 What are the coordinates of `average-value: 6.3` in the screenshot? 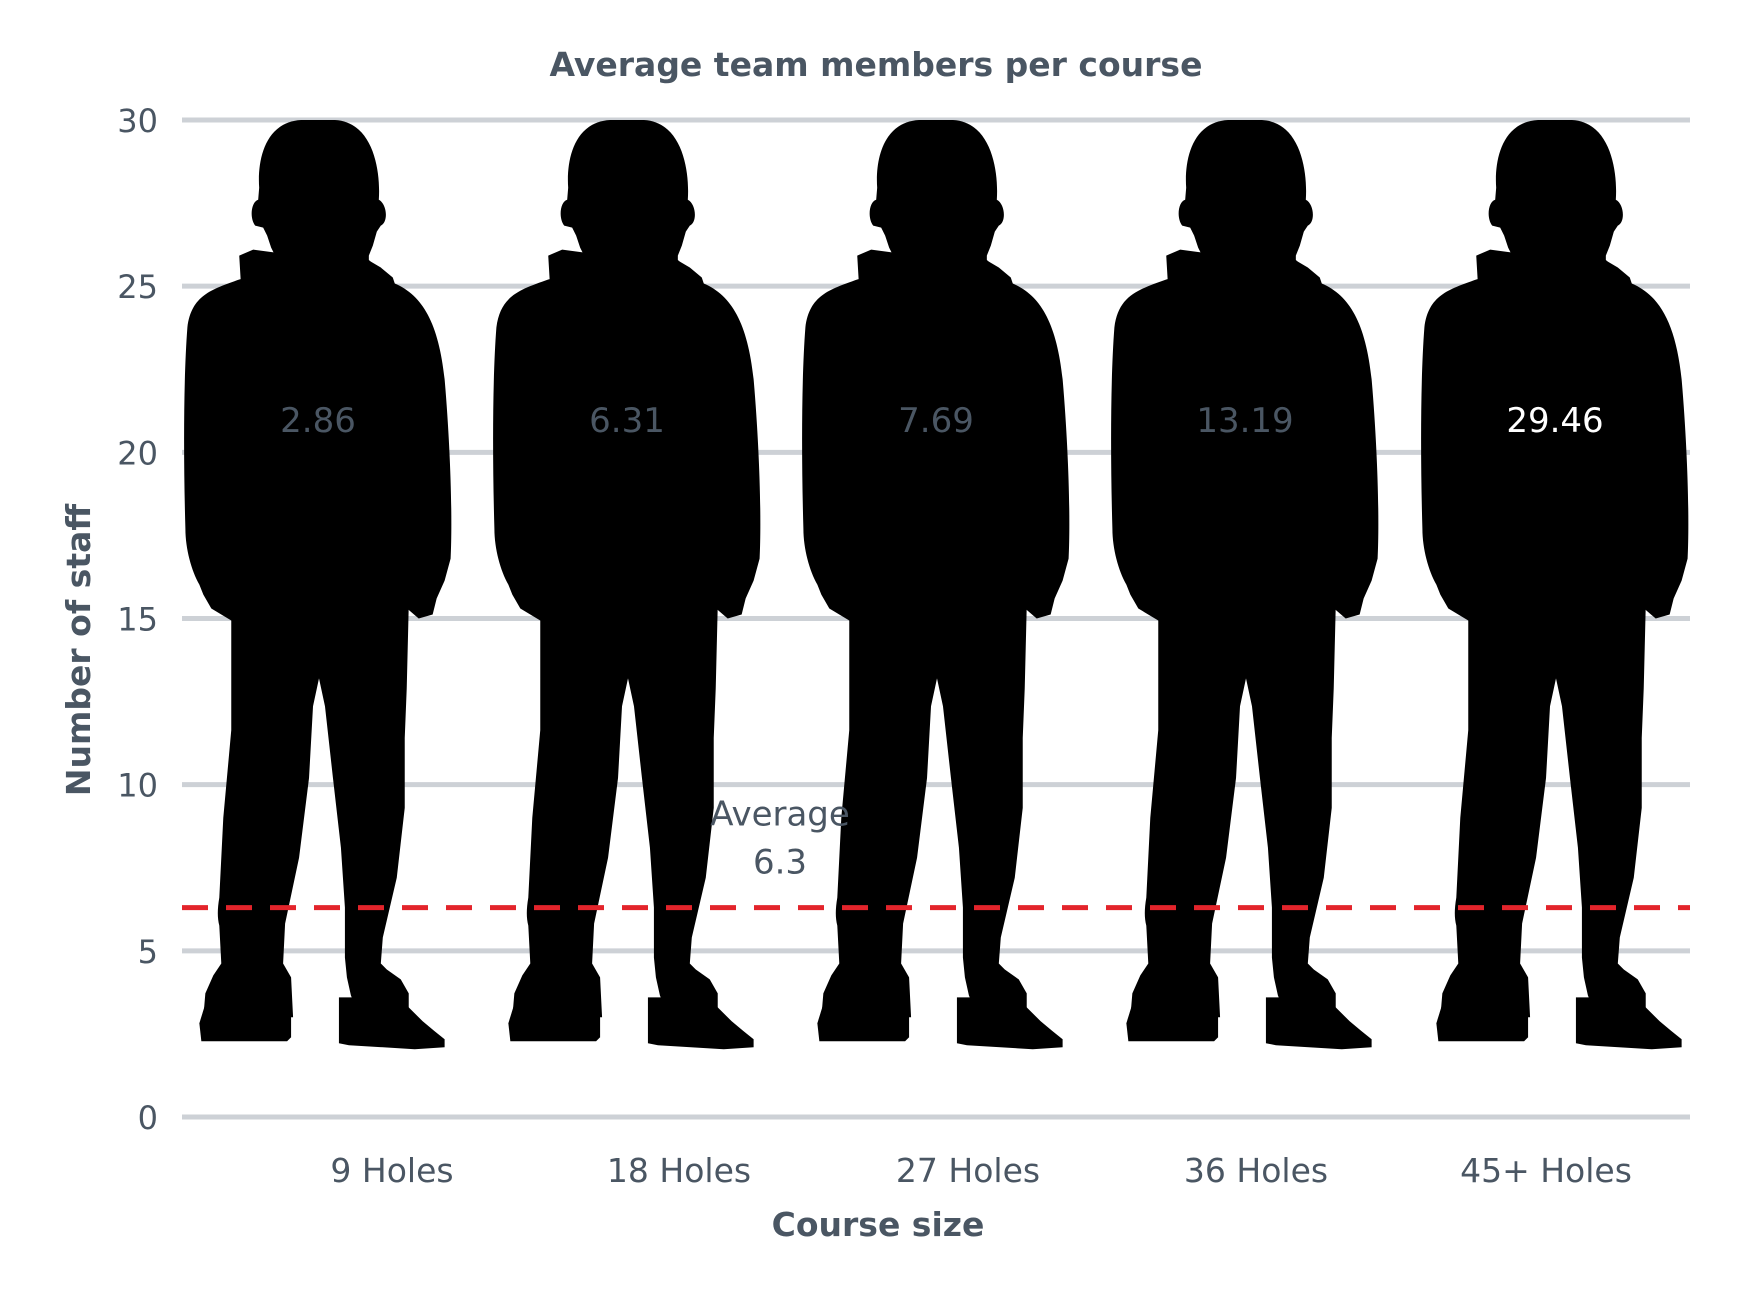 It's located at (780, 863).